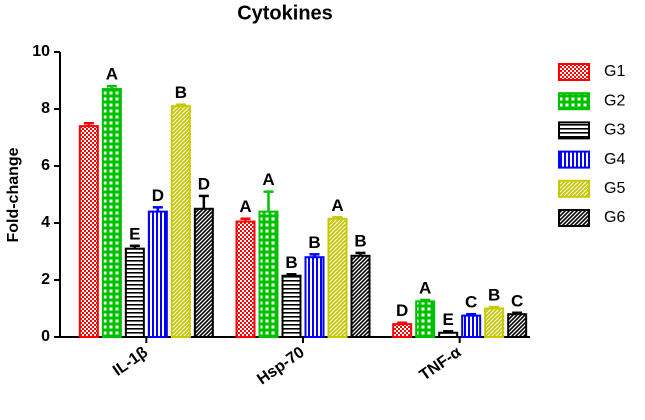  Describe the element at coordinates (614, 71) in the screenshot. I see `legend-label: G1` at that location.